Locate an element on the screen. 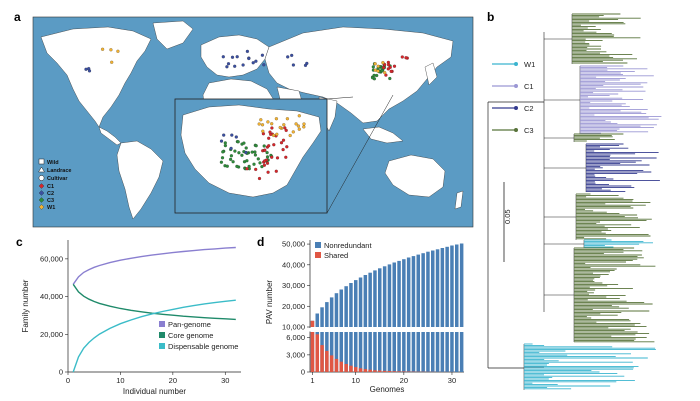 The image size is (700, 401). legend-marker-w1 is located at coordinates (41, 207).